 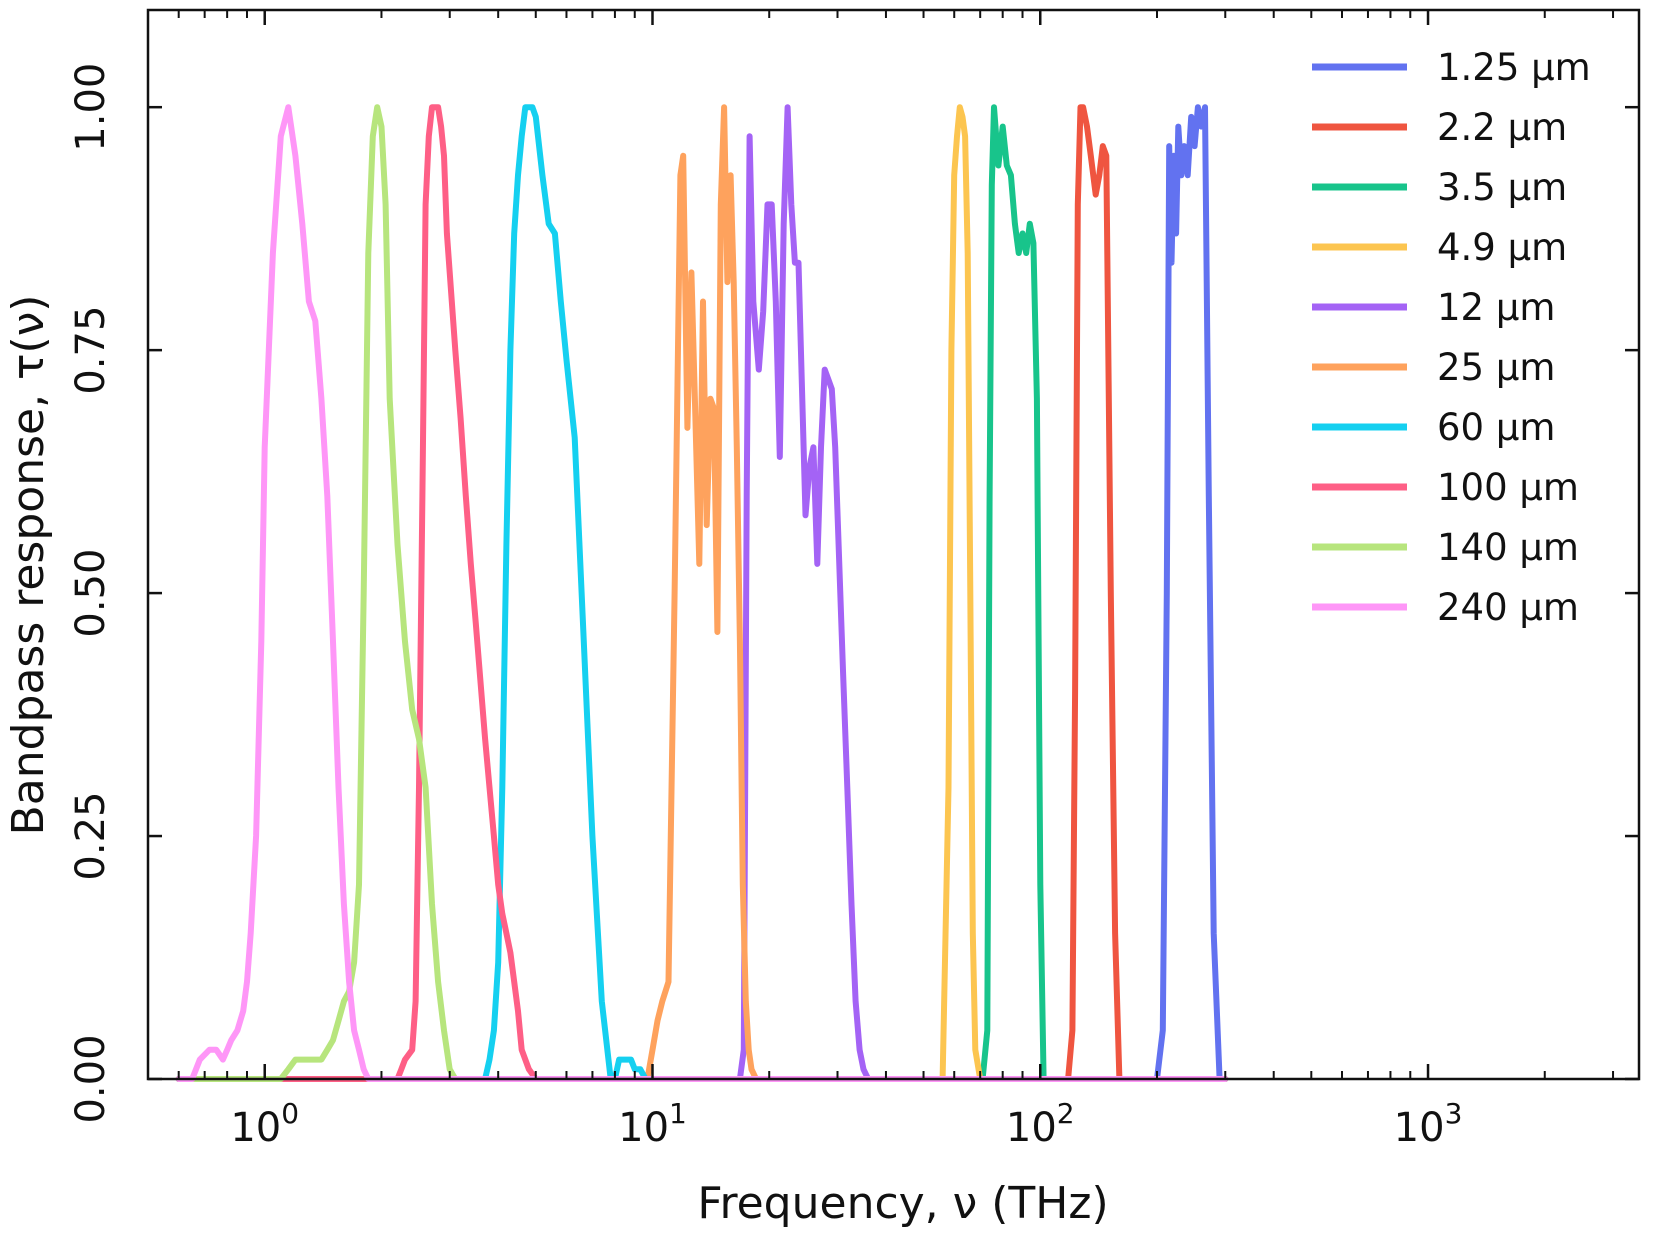 I want to click on x-tick-label: 10¹, so click(x=652, y=1124).